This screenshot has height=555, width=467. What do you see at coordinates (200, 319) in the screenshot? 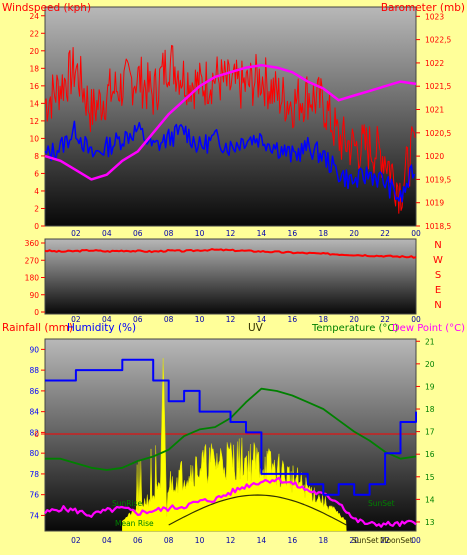
I see `direction-x-tick-label: 10` at bounding box center [200, 319].